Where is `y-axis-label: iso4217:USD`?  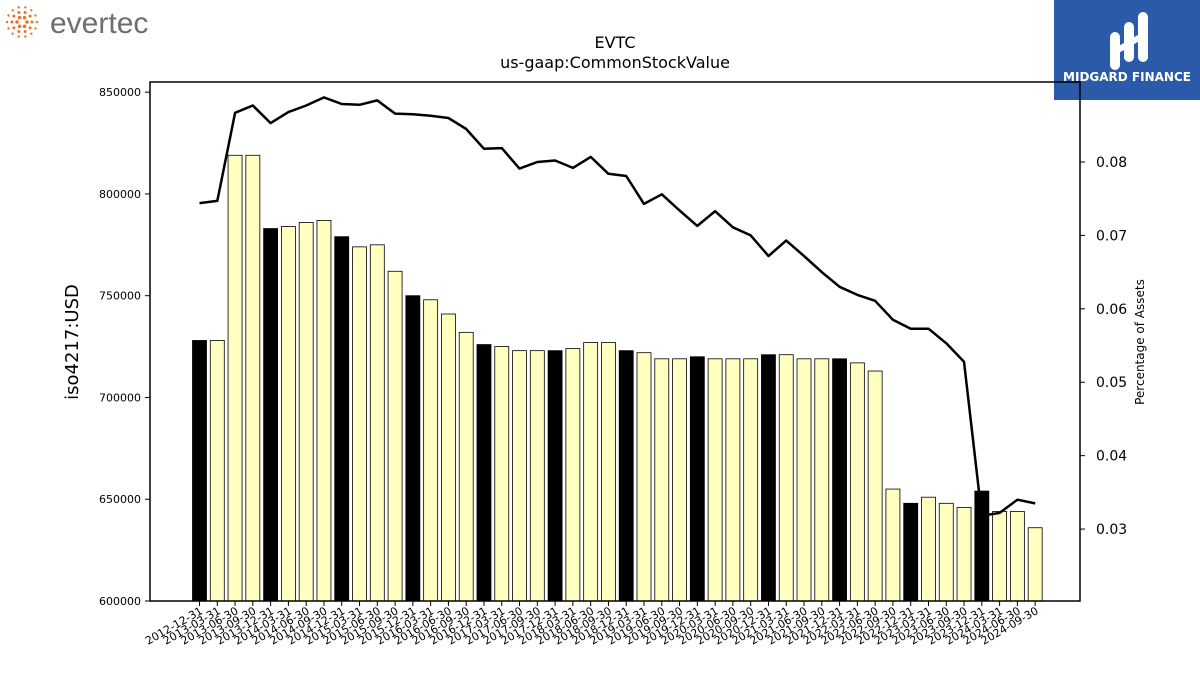
y-axis-label: iso4217:USD is located at coordinates (72, 342).